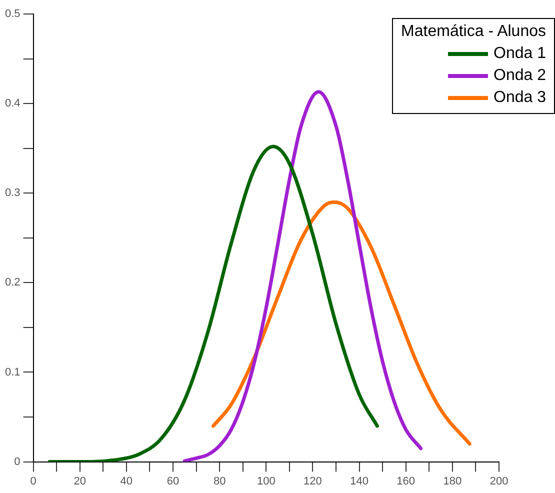 The image size is (555, 493). I want to click on legend-label: Onda 2, so click(520, 76).